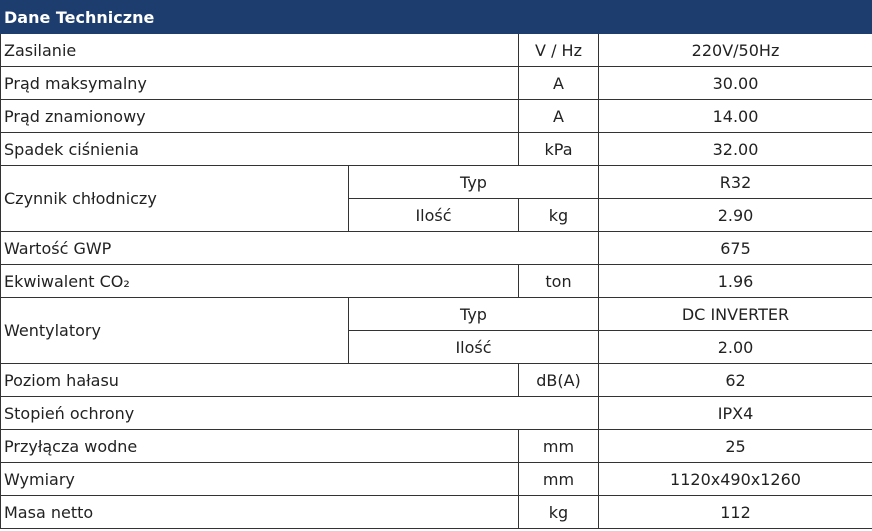 The image size is (872, 531). What do you see at coordinates (734, 281) in the screenshot?
I see `value: 1.96` at bounding box center [734, 281].